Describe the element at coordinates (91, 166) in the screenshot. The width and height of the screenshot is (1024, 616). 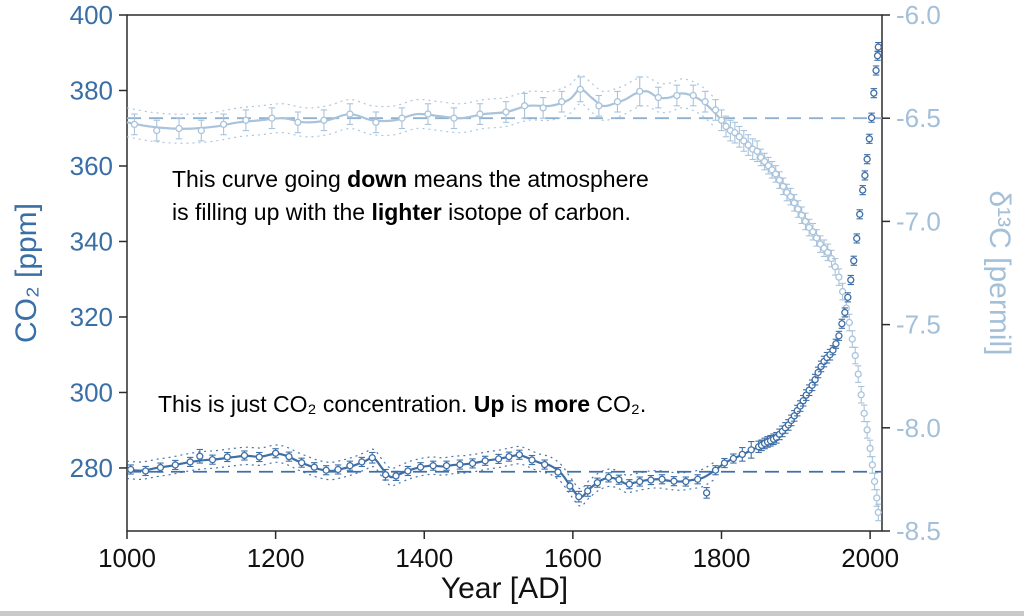
I see `left-tick-label: 360` at that location.